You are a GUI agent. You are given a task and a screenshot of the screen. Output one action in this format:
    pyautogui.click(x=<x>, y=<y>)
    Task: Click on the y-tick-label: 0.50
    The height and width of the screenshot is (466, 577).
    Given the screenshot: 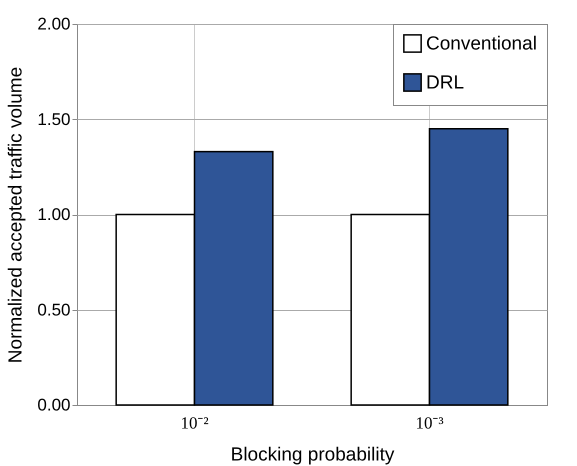 What is the action you would take?
    pyautogui.click(x=53, y=310)
    